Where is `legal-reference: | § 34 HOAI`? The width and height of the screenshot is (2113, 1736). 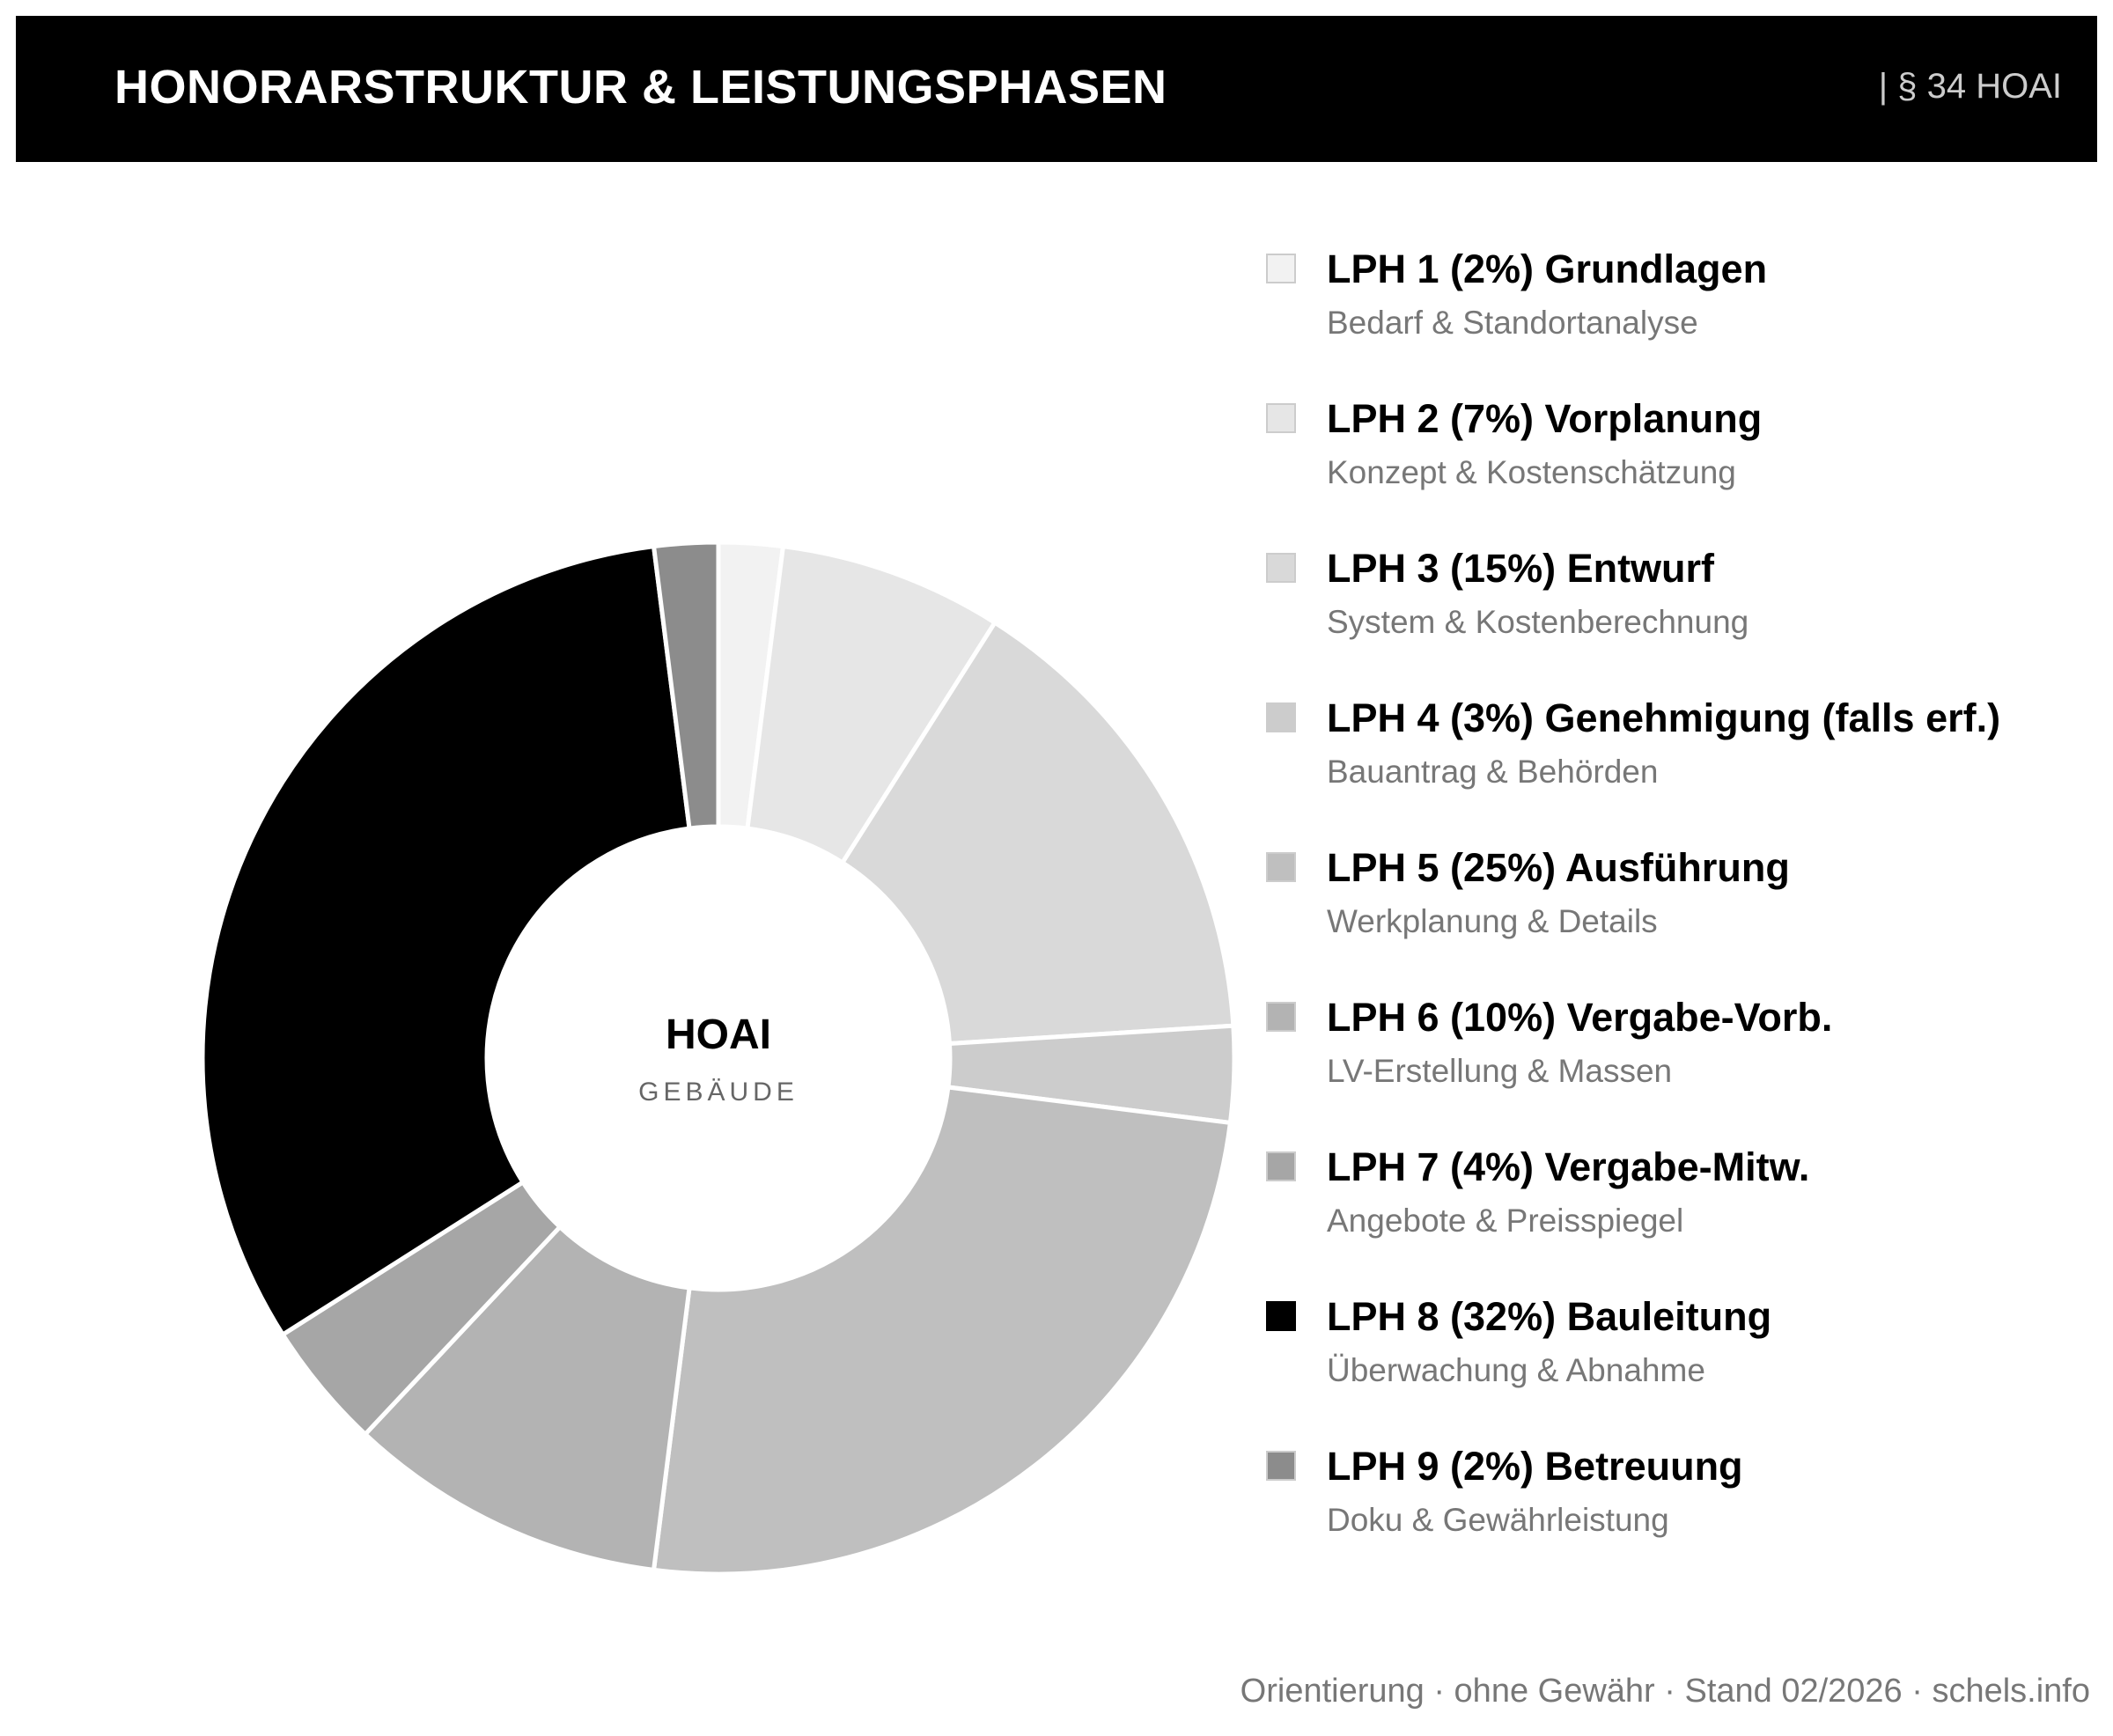
legal-reference: | § 34 HOAI is located at coordinates (1970, 86).